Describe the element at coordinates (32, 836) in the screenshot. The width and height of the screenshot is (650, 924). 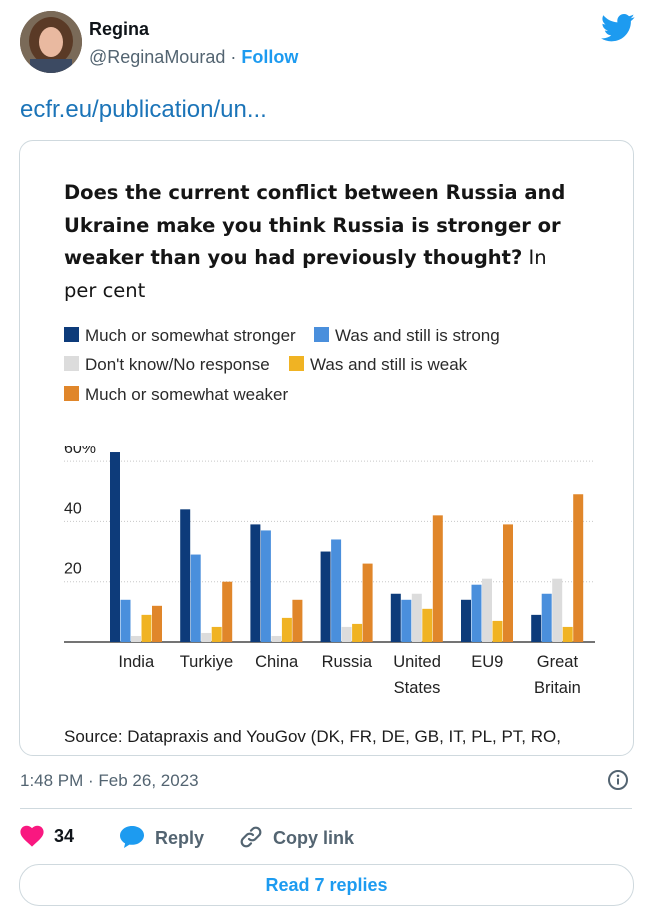
I see `heart-icon` at that location.